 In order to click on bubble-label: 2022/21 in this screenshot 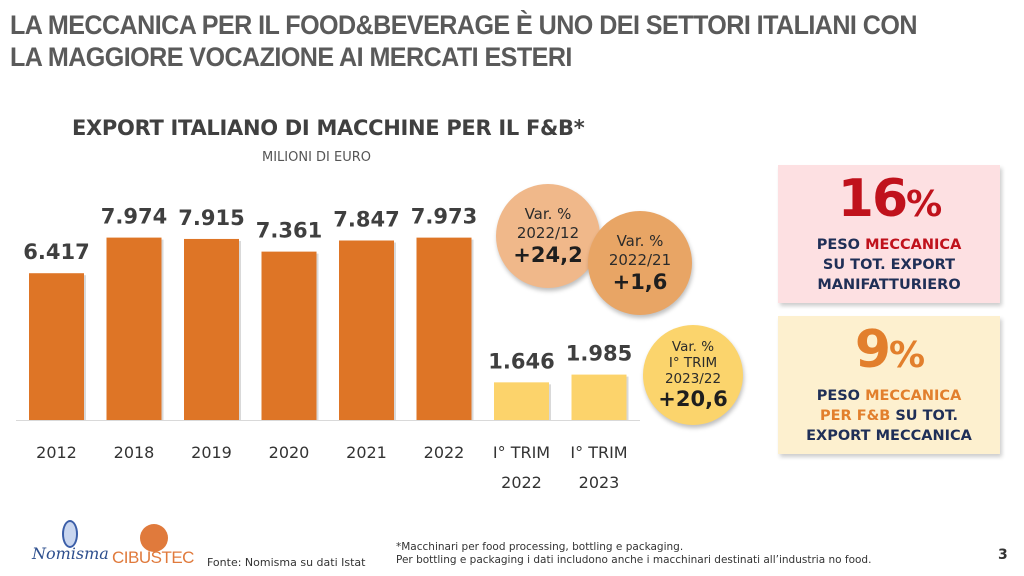, I will do `click(640, 259)`.